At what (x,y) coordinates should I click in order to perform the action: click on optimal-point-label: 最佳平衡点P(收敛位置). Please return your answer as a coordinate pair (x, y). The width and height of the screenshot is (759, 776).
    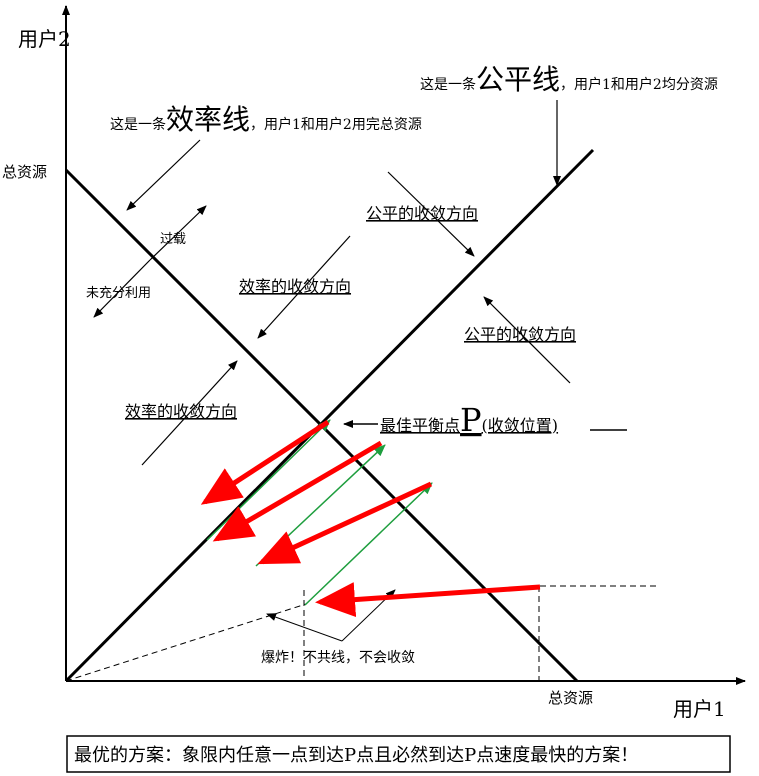
    Looking at the image, I should click on (469, 420).